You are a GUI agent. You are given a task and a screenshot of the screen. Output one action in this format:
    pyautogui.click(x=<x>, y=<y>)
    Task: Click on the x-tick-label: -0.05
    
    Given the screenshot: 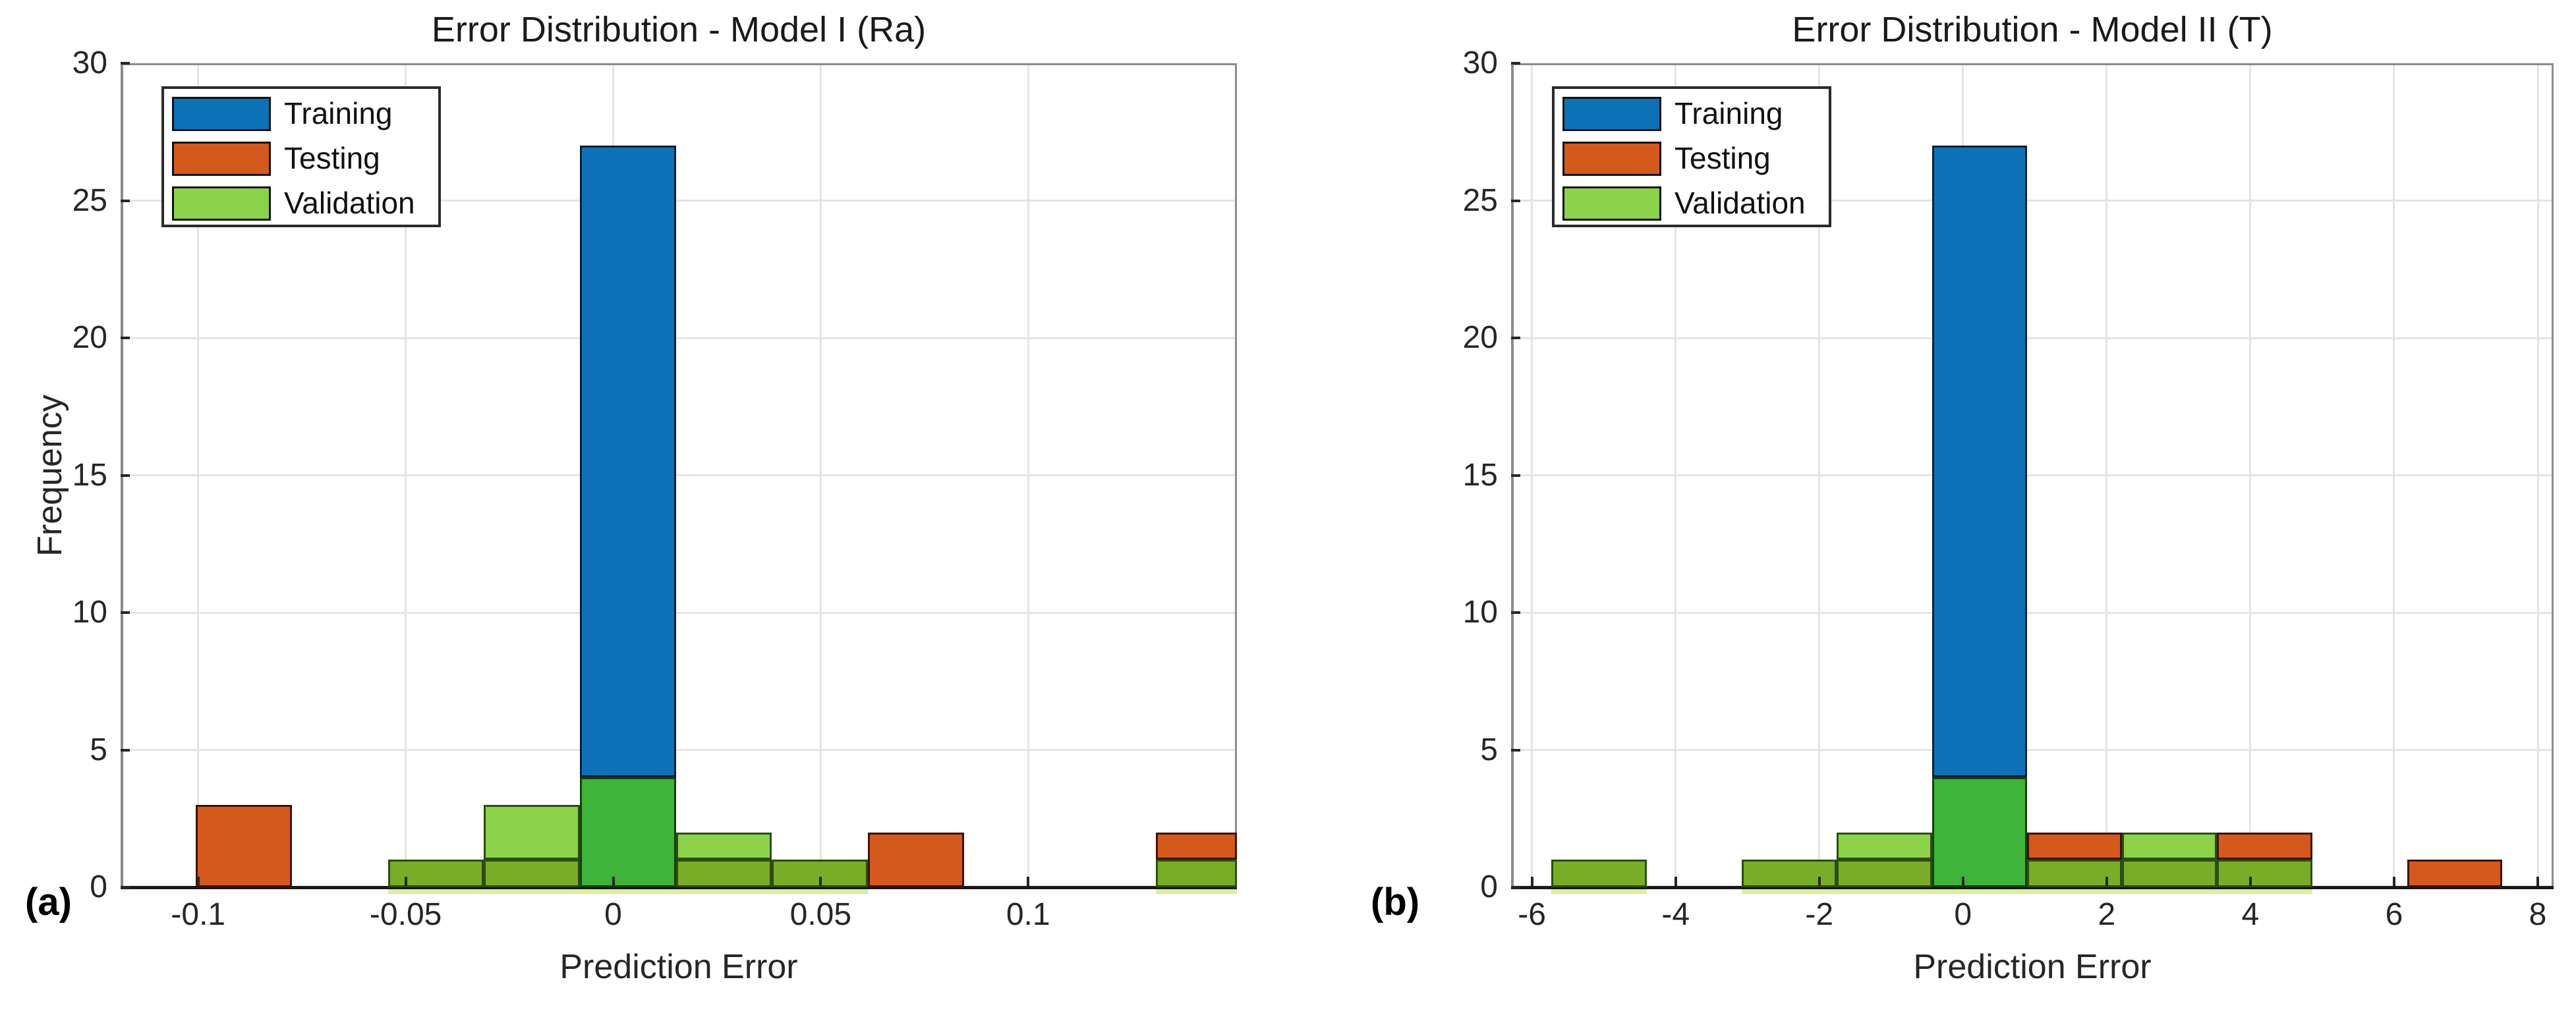 What is the action you would take?
    pyautogui.click(x=406, y=914)
    